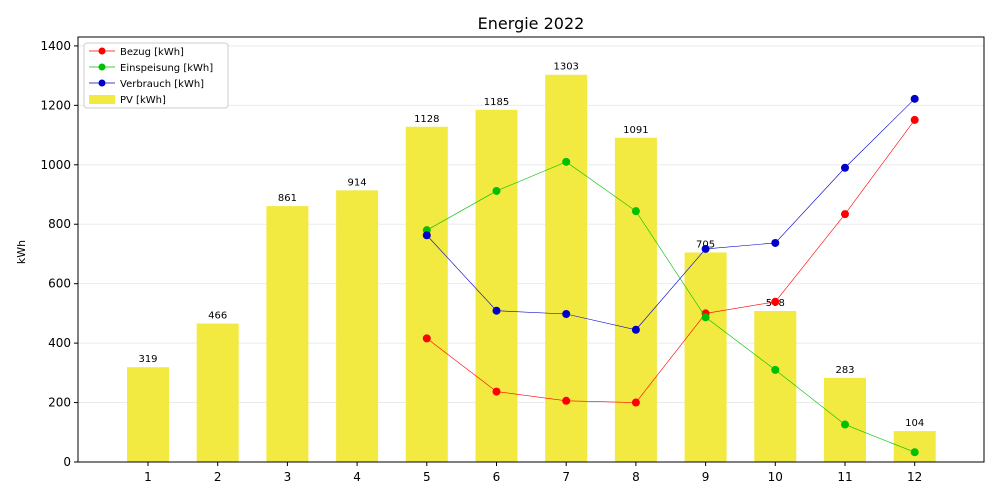 Image resolution: width=1000 pixels, height=500 pixels. Describe the element at coordinates (531, 23) in the screenshot. I see `chart-title: Energie 2022` at that location.